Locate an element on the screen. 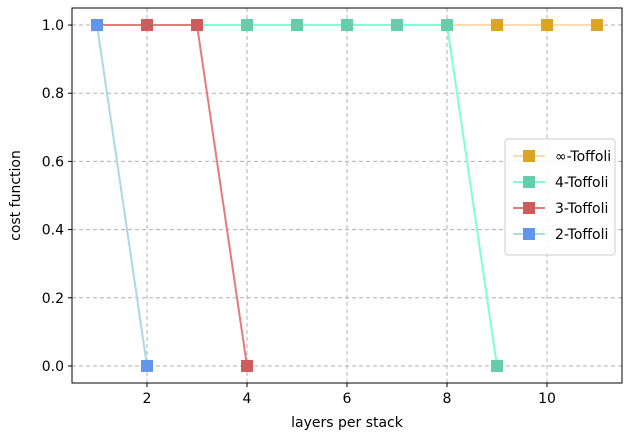 This screenshot has width=644, height=434. legend-marker-2-toffoli is located at coordinates (529, 234).